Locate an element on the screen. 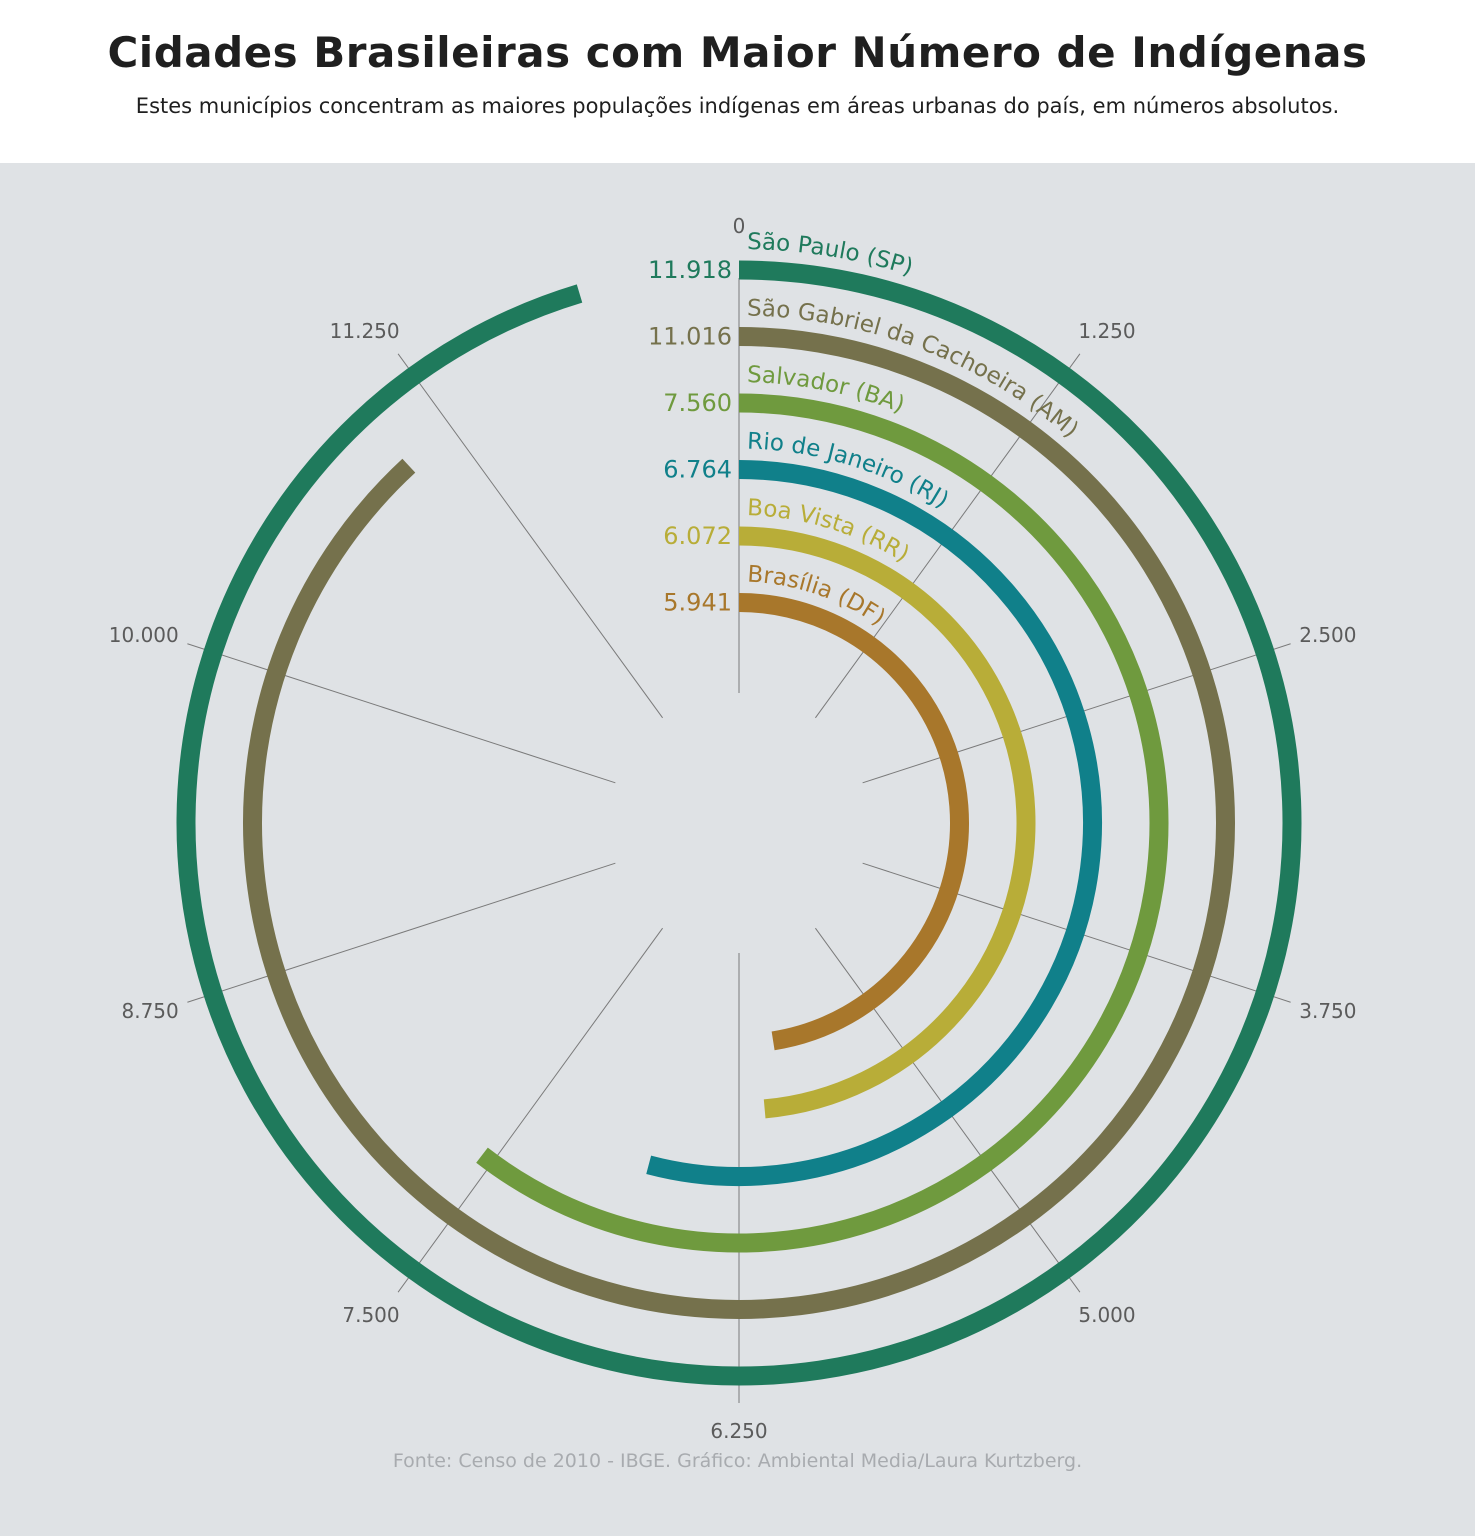 This screenshot has height=1536, width=1475. value-label: 11.918 is located at coordinates (690, 270).